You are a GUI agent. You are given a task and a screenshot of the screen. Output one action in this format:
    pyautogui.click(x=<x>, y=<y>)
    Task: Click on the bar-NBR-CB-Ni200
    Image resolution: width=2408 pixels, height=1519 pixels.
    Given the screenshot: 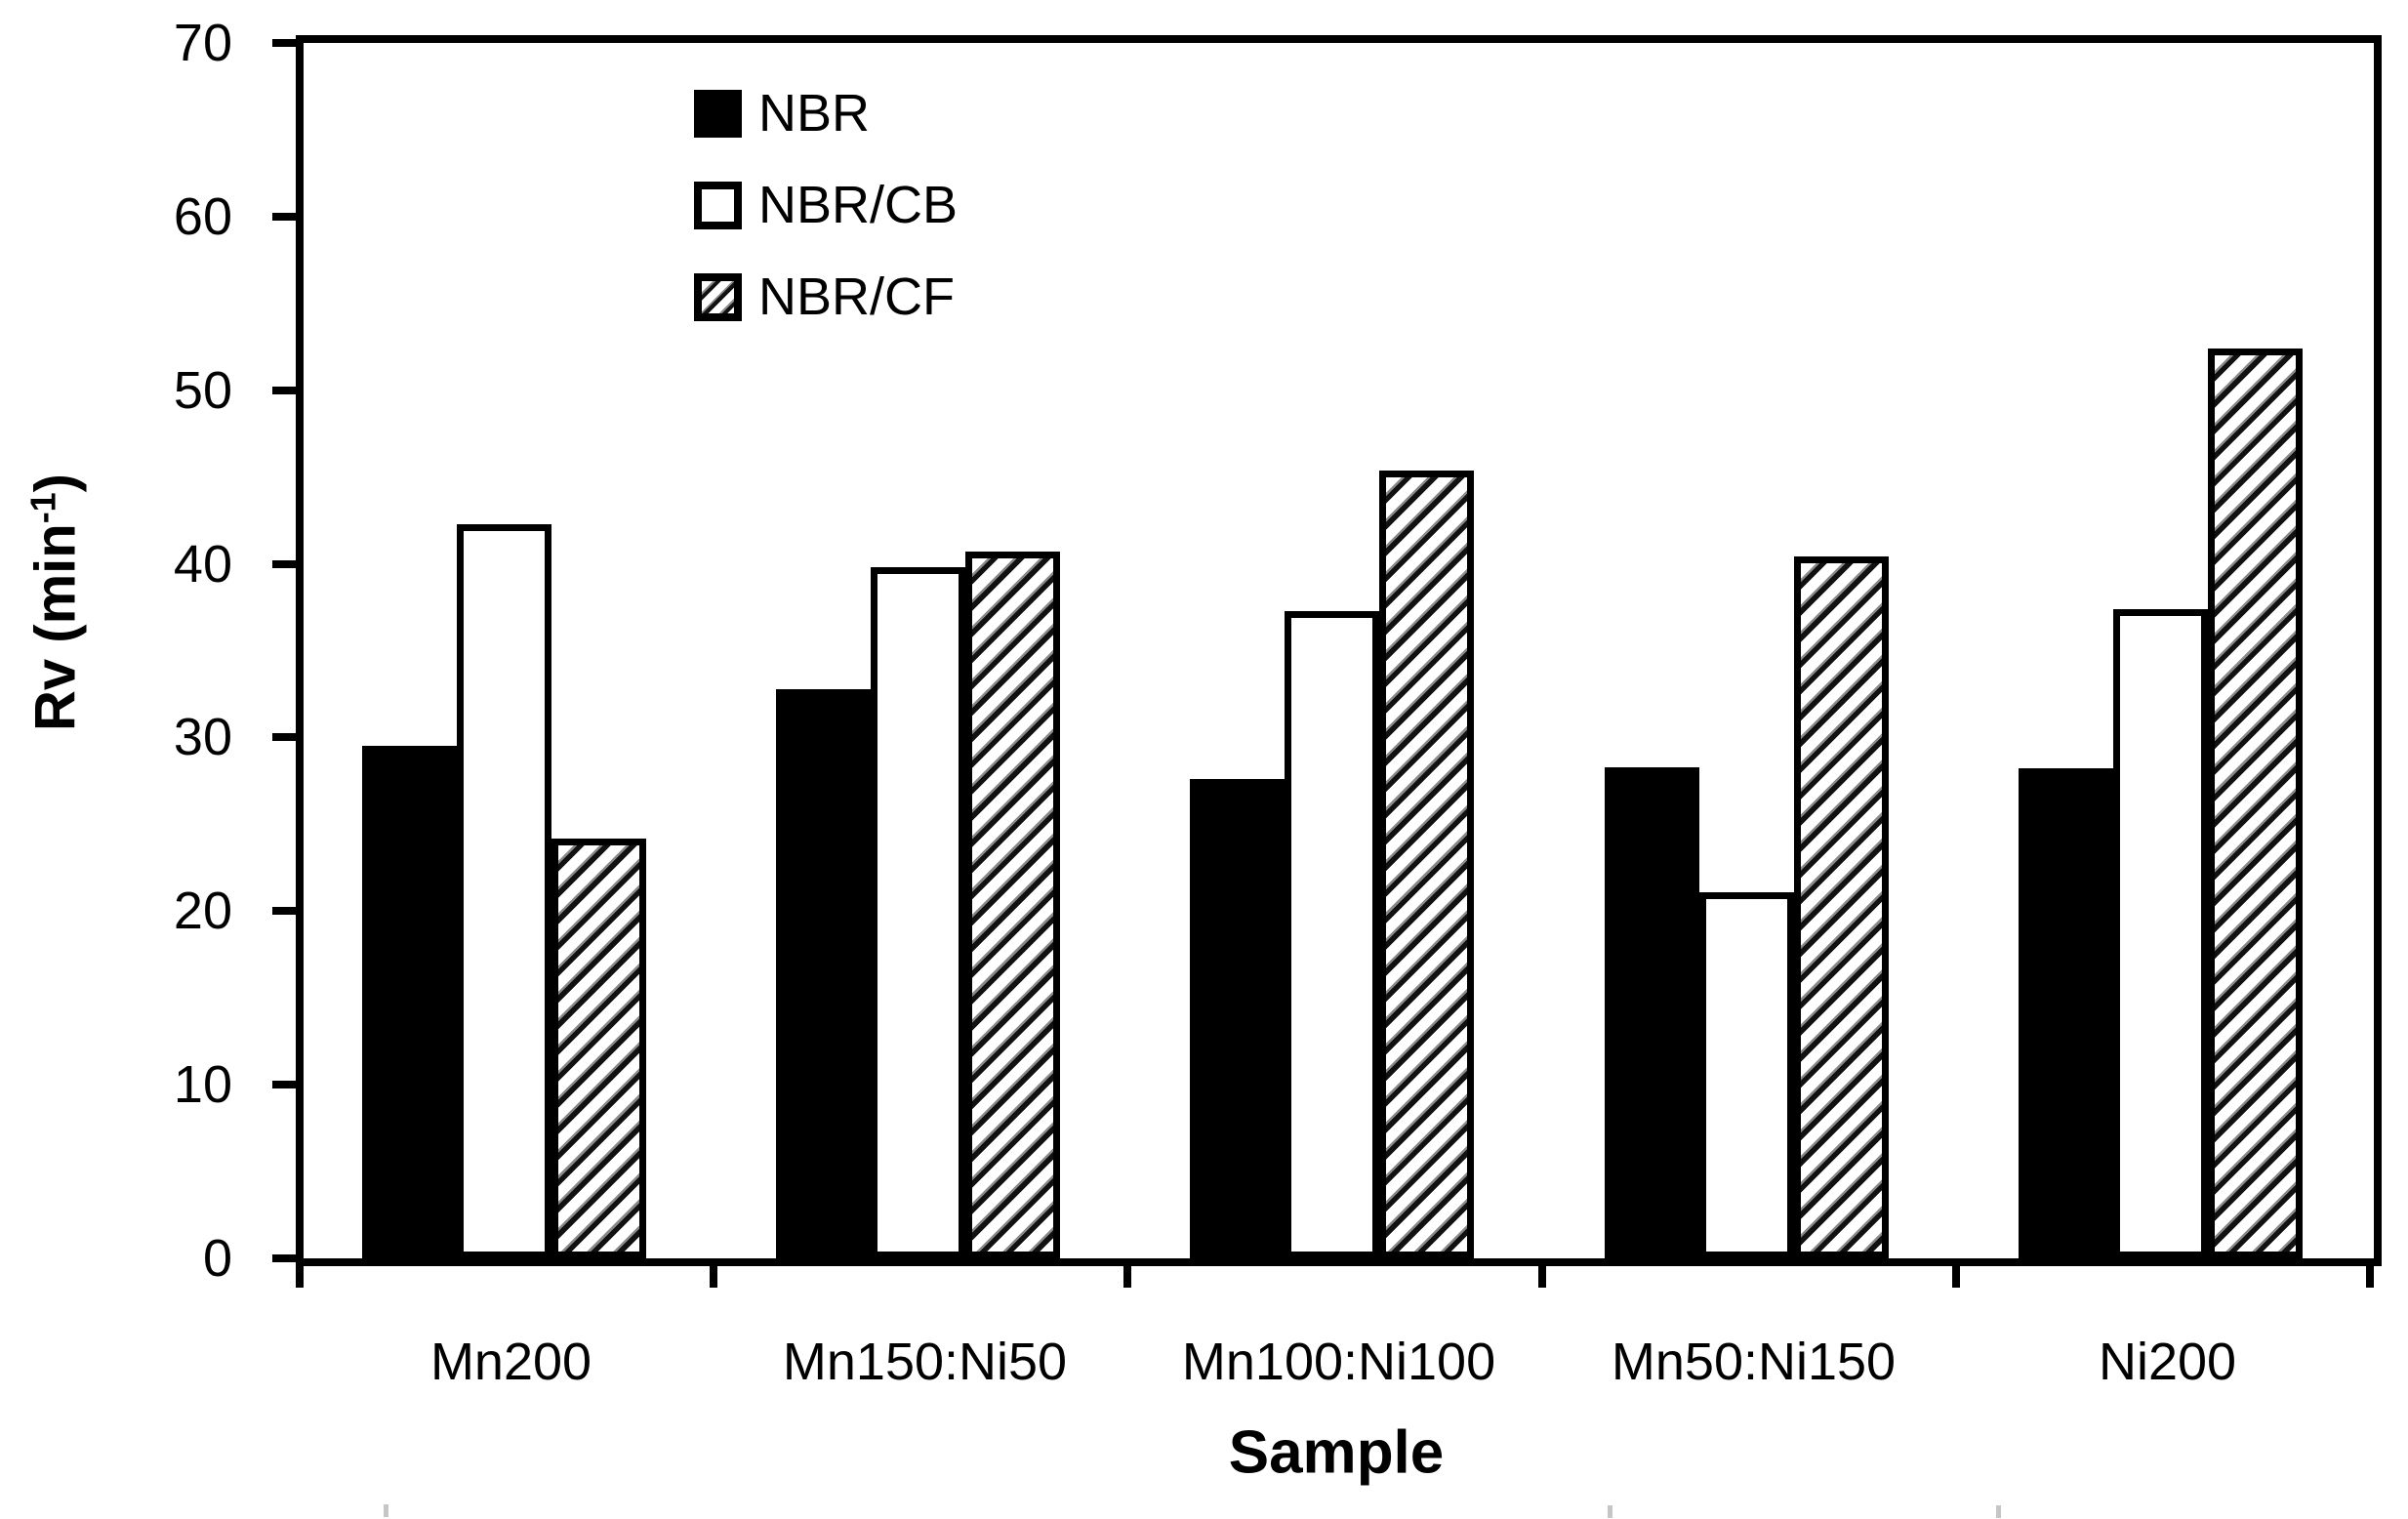 What is the action you would take?
    pyautogui.click(x=2160, y=933)
    